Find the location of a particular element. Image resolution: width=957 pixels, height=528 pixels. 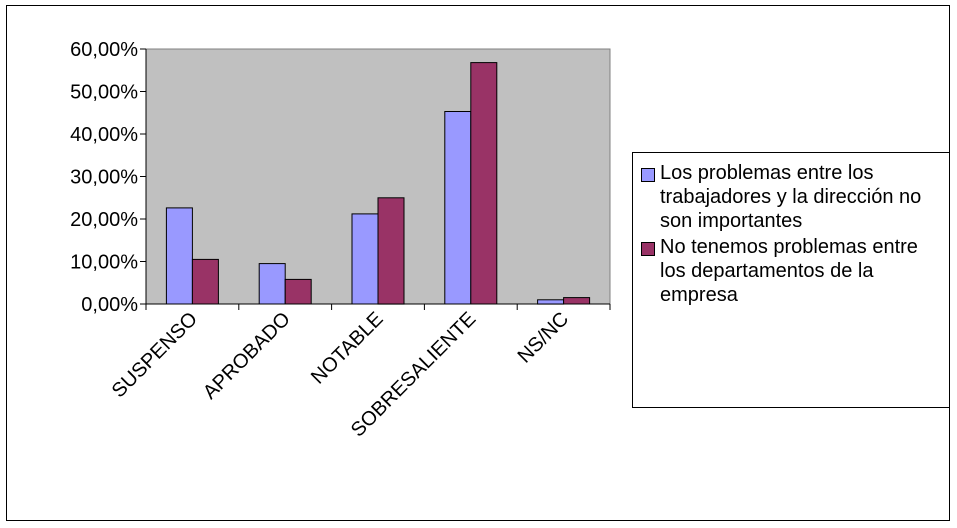

bar-series-1-suspenso is located at coordinates (179, 256).